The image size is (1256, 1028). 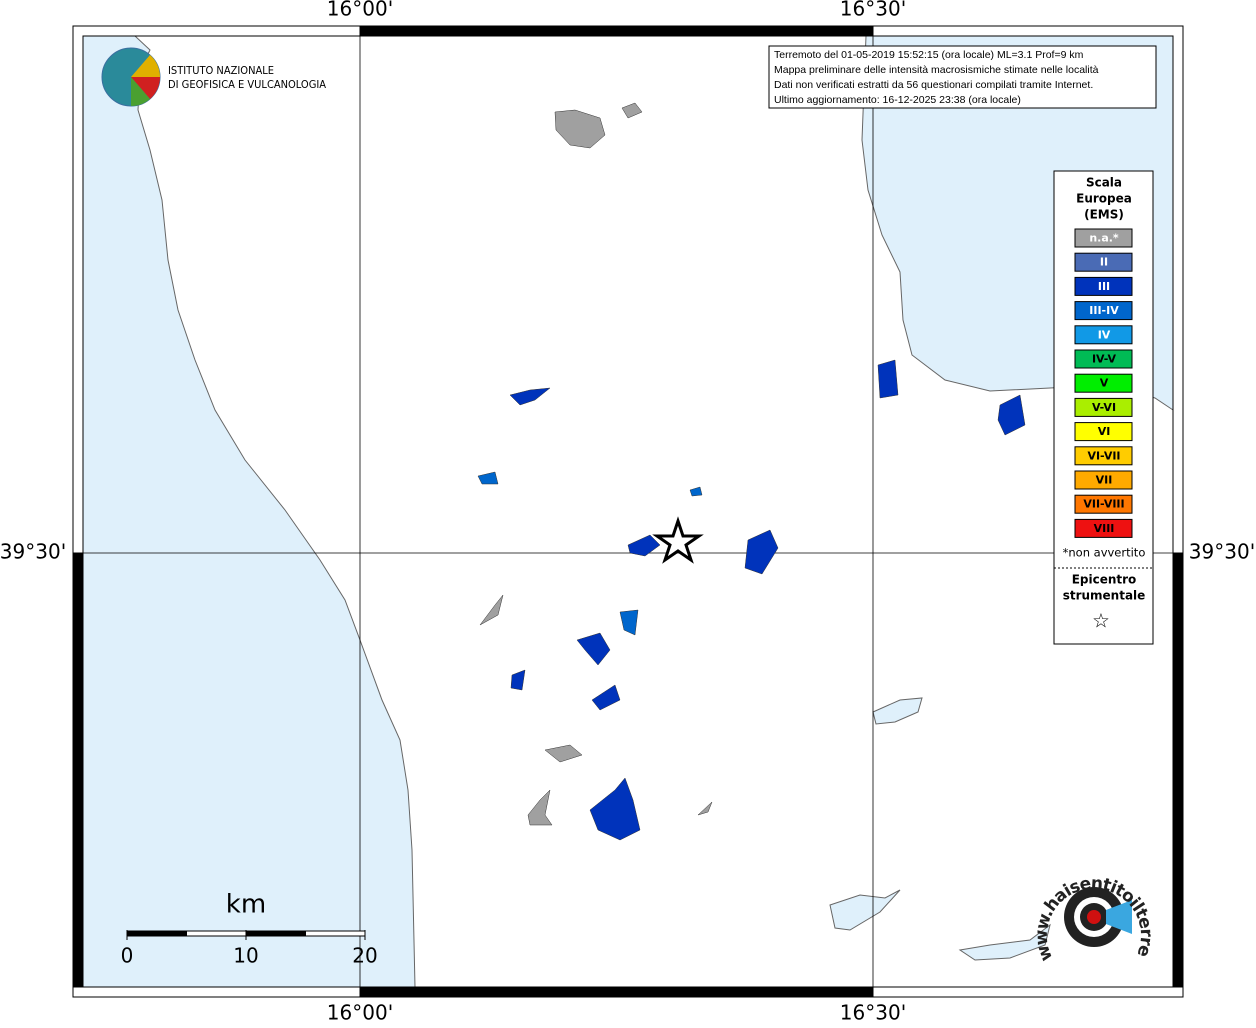 What do you see at coordinates (1104, 199) in the screenshot?
I see `legend-title: Europea` at bounding box center [1104, 199].